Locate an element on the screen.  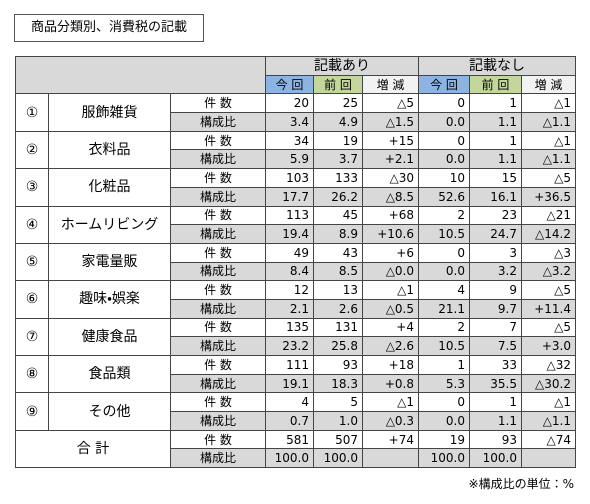
data-cell: 5 is located at coordinates (338, 402).